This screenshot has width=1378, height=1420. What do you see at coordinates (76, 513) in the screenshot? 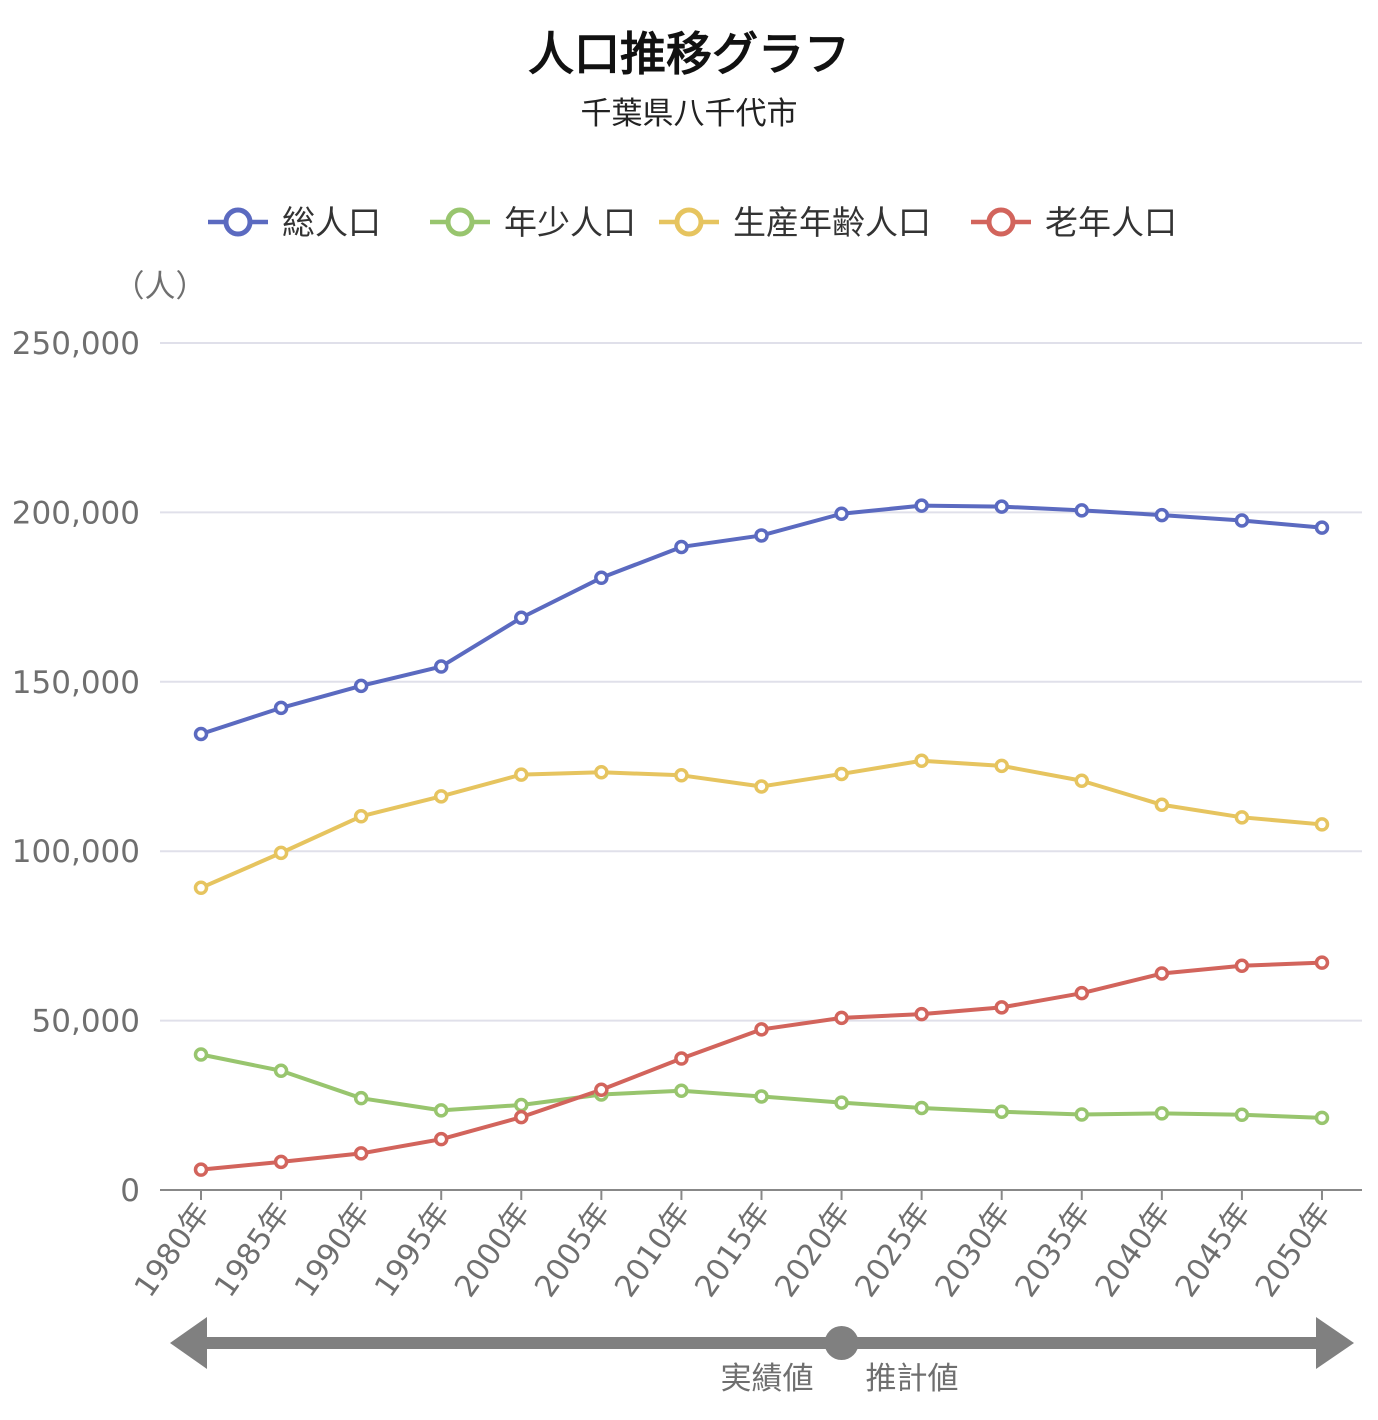
I see `y-tick-label: 200,000` at bounding box center [76, 513].